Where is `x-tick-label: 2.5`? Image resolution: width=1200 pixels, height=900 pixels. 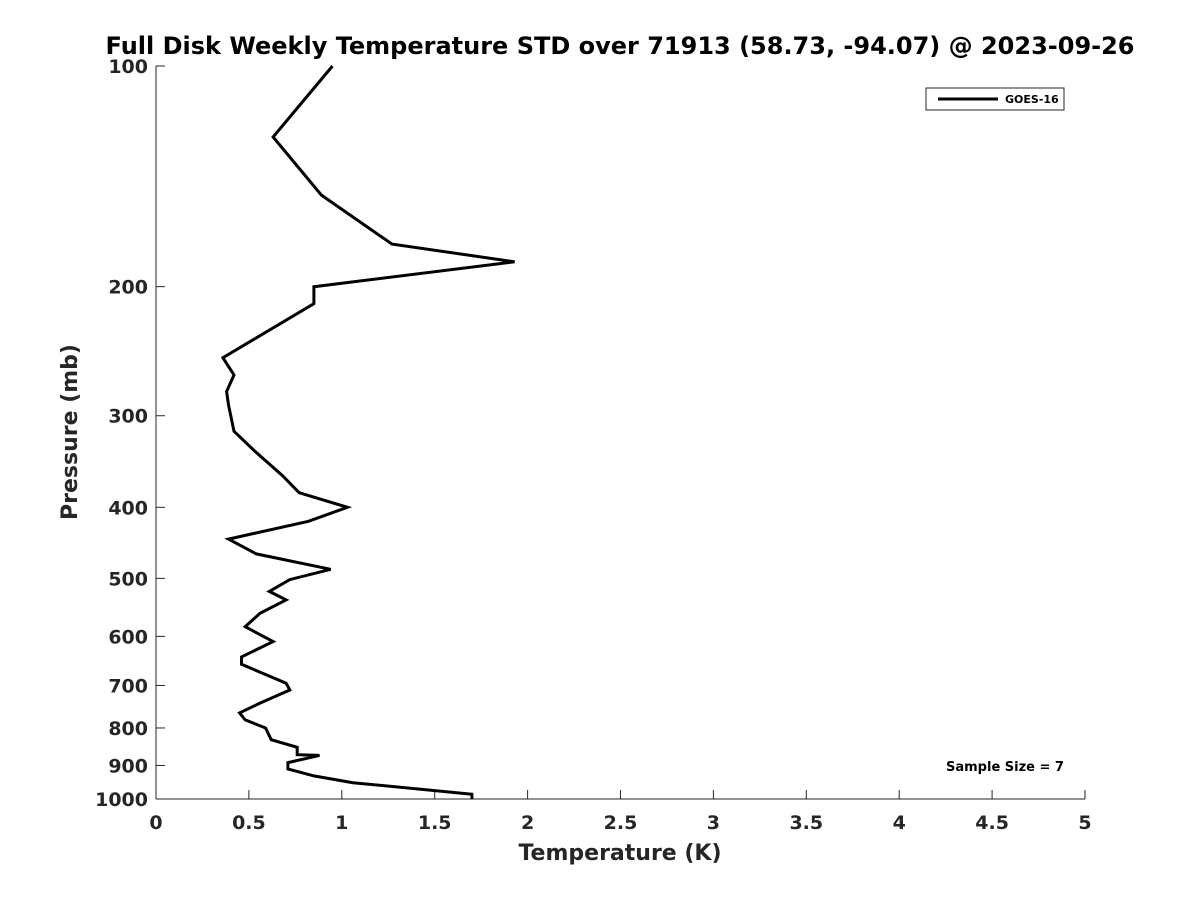 x-tick-label: 2.5 is located at coordinates (621, 823).